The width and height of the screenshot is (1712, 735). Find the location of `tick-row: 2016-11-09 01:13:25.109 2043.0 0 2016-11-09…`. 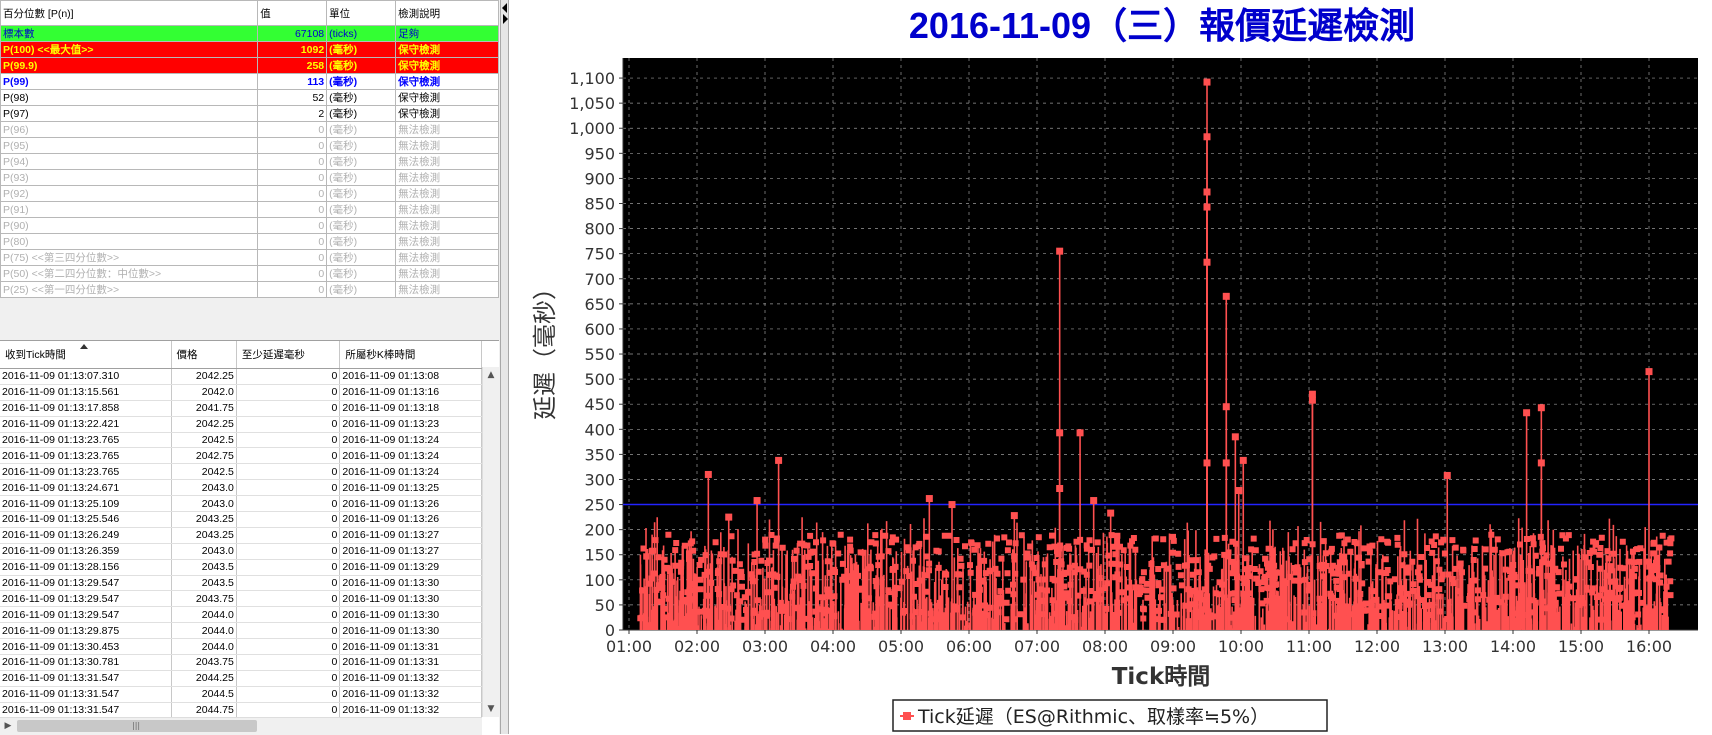

tick-row: 2016-11-09 01:13:25.109 2043.0 0 2016-11-09… is located at coordinates (241, 504).